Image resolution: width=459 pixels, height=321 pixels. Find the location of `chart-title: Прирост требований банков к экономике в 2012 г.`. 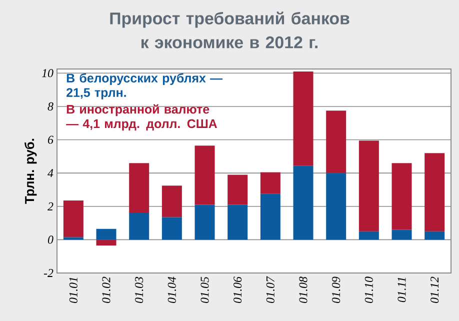

chart-title: Прирост требований банков к экономике в 2012 г. is located at coordinates (230, 30).